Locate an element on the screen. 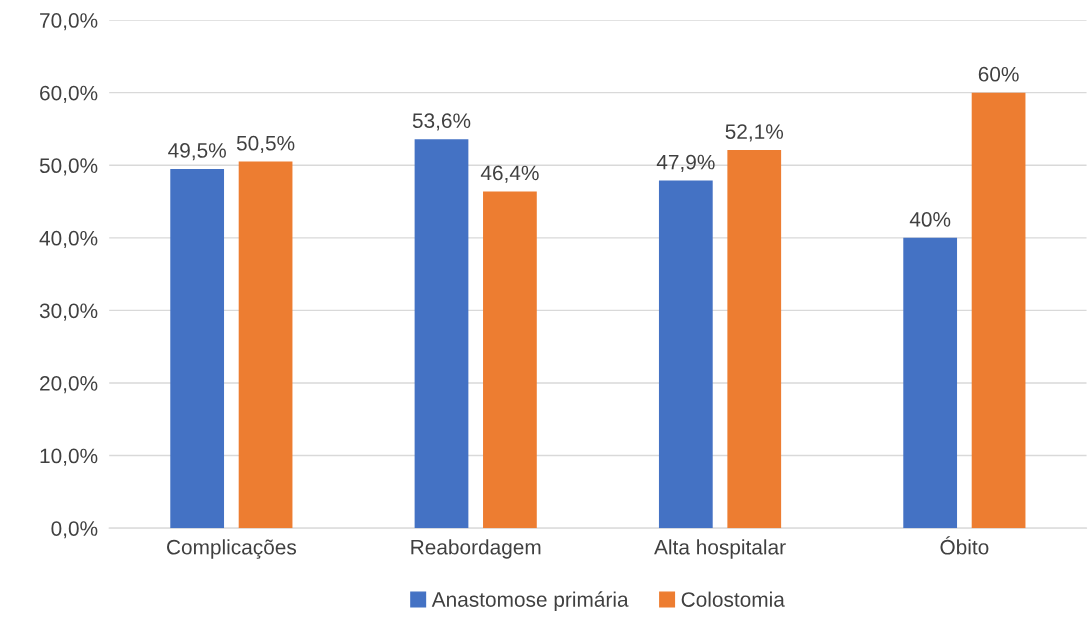  legend-label: Colostomia is located at coordinates (733, 599).